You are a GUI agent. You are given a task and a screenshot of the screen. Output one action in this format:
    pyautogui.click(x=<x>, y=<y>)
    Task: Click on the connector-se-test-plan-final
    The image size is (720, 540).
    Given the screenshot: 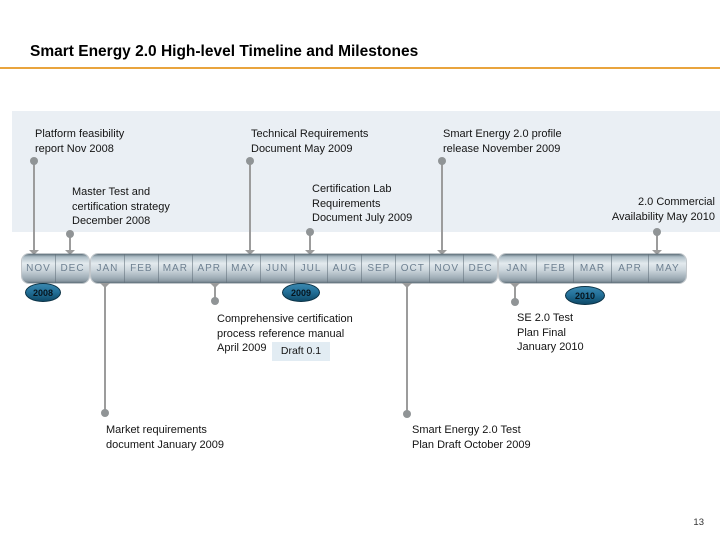 What is the action you would take?
    pyautogui.click(x=515, y=294)
    